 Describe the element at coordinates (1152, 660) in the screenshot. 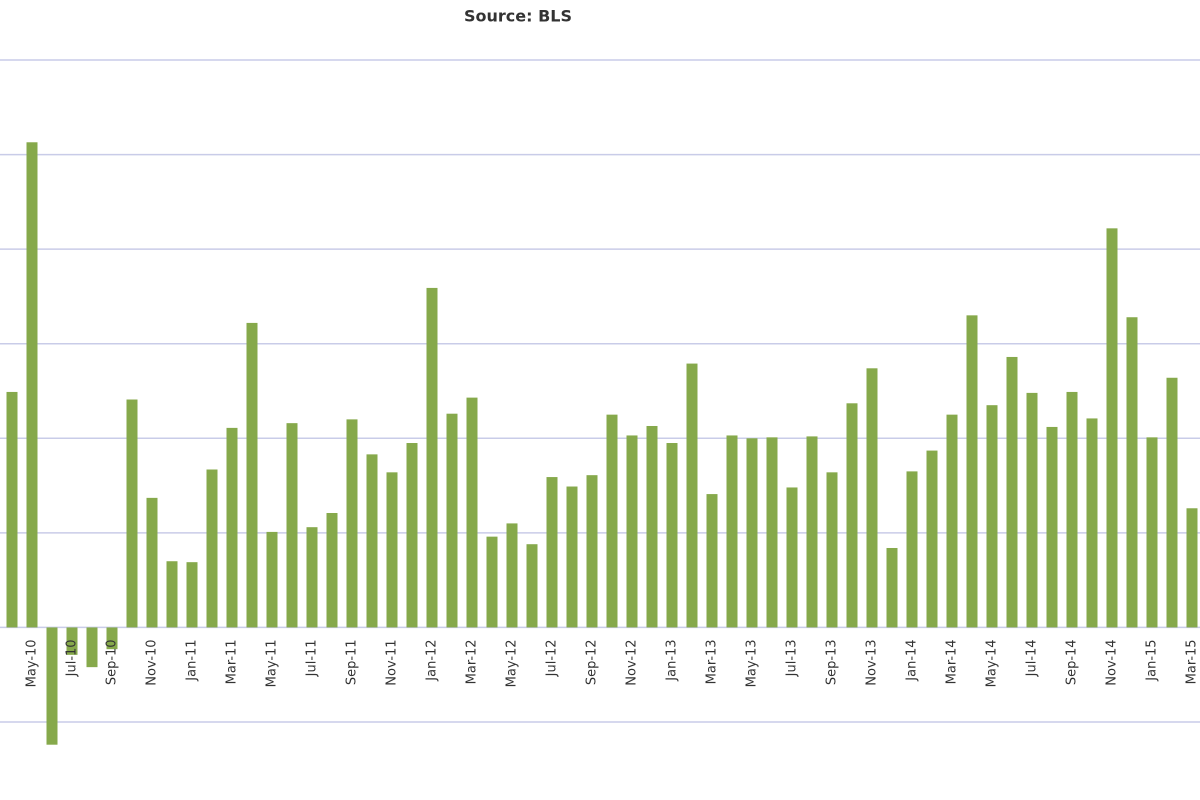

I see `x-tick-label: Jan-15` at that location.